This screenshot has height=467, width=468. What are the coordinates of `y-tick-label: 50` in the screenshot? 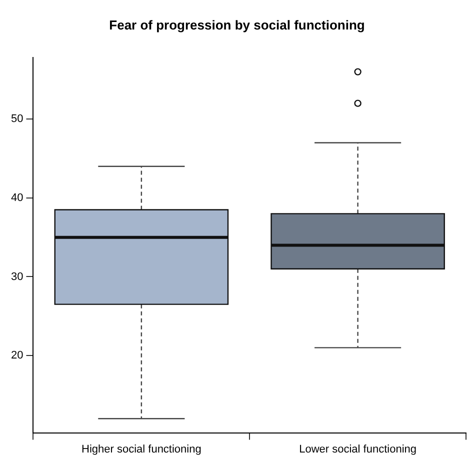 It's located at (17, 119).